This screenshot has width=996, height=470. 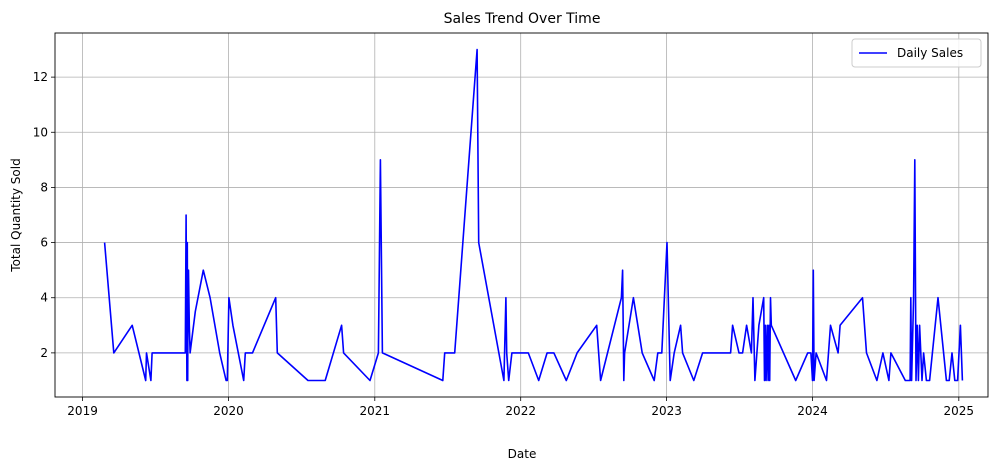 I want to click on chart-title: Sales Trend Over Time, so click(x=522, y=19).